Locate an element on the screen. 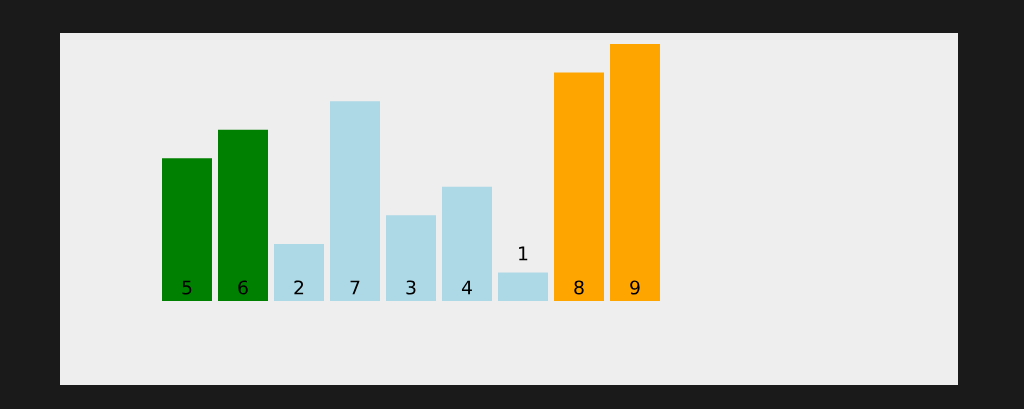  data-label: 5 is located at coordinates (187, 287).